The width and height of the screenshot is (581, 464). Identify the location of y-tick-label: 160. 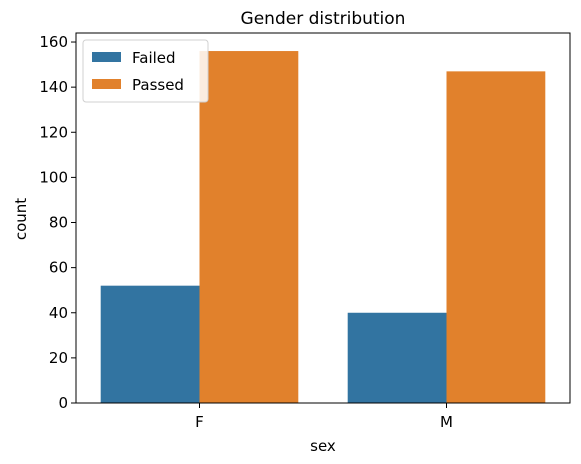
(53, 42).